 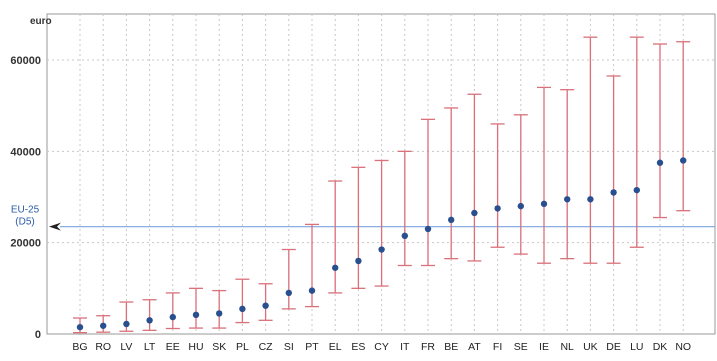 What do you see at coordinates (520, 184) in the screenshot?
I see `error-bar-SE` at bounding box center [520, 184].